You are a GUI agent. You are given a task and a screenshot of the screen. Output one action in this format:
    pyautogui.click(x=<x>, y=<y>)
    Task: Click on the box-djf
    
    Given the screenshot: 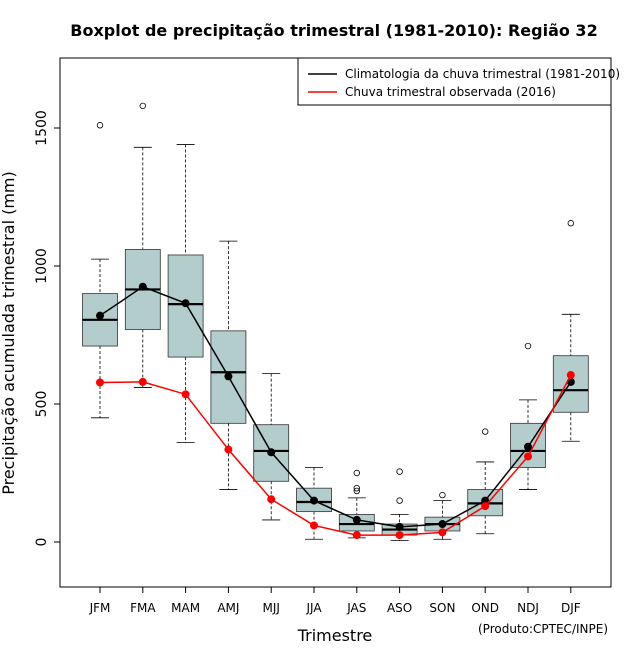 What is the action you would take?
    pyautogui.click(x=570, y=331)
    